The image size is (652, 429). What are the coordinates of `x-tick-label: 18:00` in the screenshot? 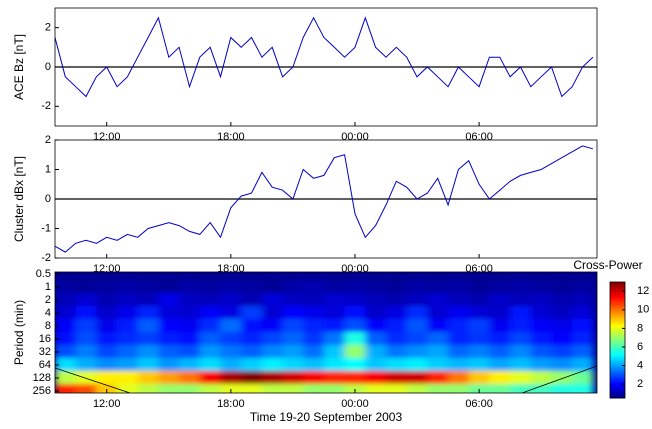 It's located at (231, 137).